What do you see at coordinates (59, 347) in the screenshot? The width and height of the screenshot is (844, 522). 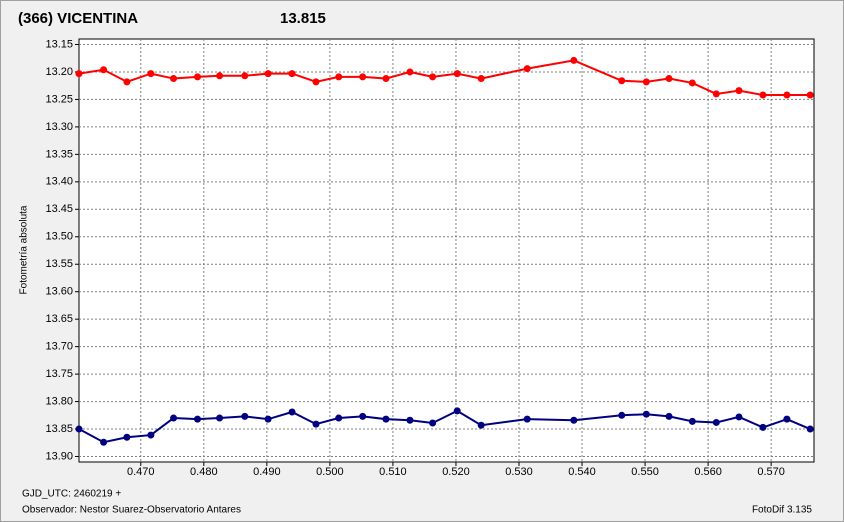 I see `y-tick-label: 13.70` at bounding box center [59, 347].